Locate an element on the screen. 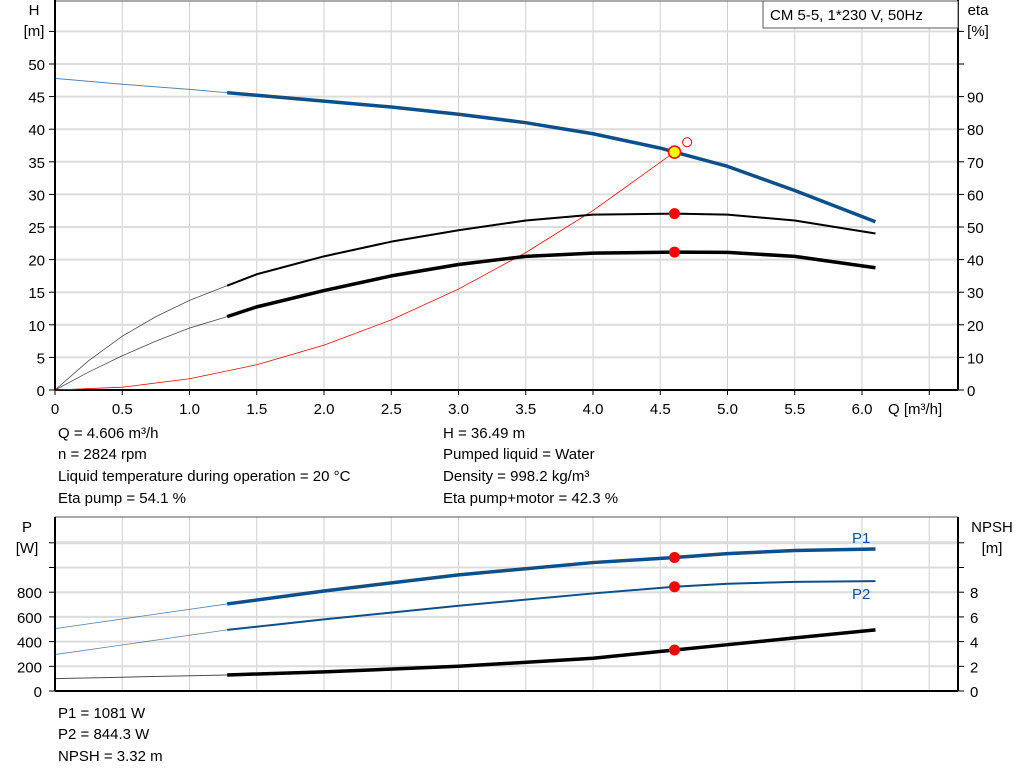 This screenshot has height=781, width=1024. head-curve-line-extrapolated is located at coordinates (141, 85).